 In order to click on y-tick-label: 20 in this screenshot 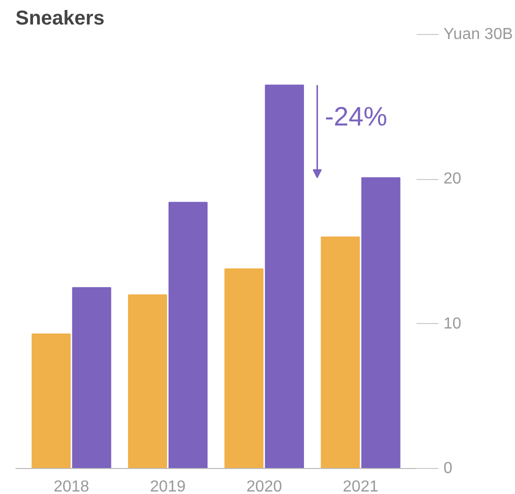, I will do `click(453, 179)`.